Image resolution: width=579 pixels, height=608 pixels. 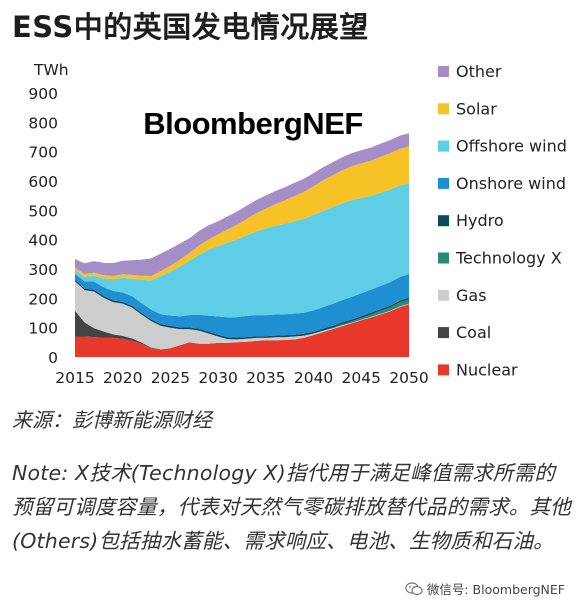 I want to click on area-other, so click(x=242, y=204).